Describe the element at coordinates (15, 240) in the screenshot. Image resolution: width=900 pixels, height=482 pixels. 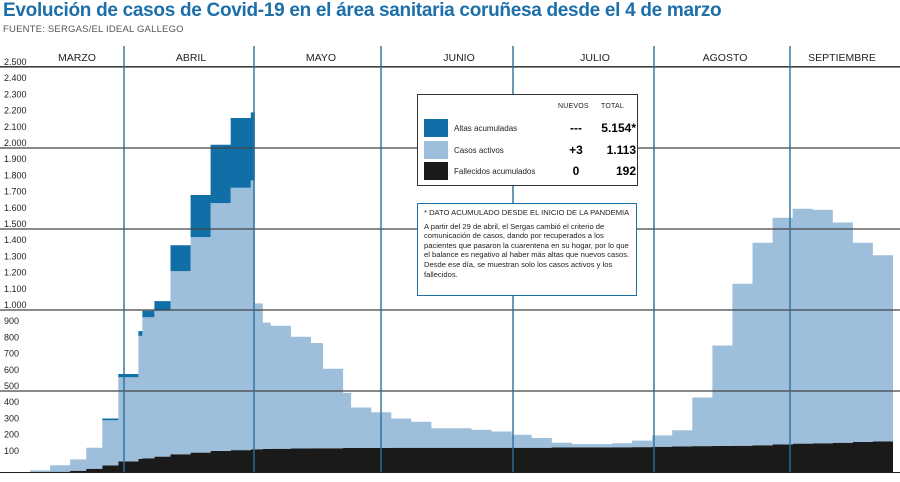
I see `y-tick-1400: 1.400` at that location.